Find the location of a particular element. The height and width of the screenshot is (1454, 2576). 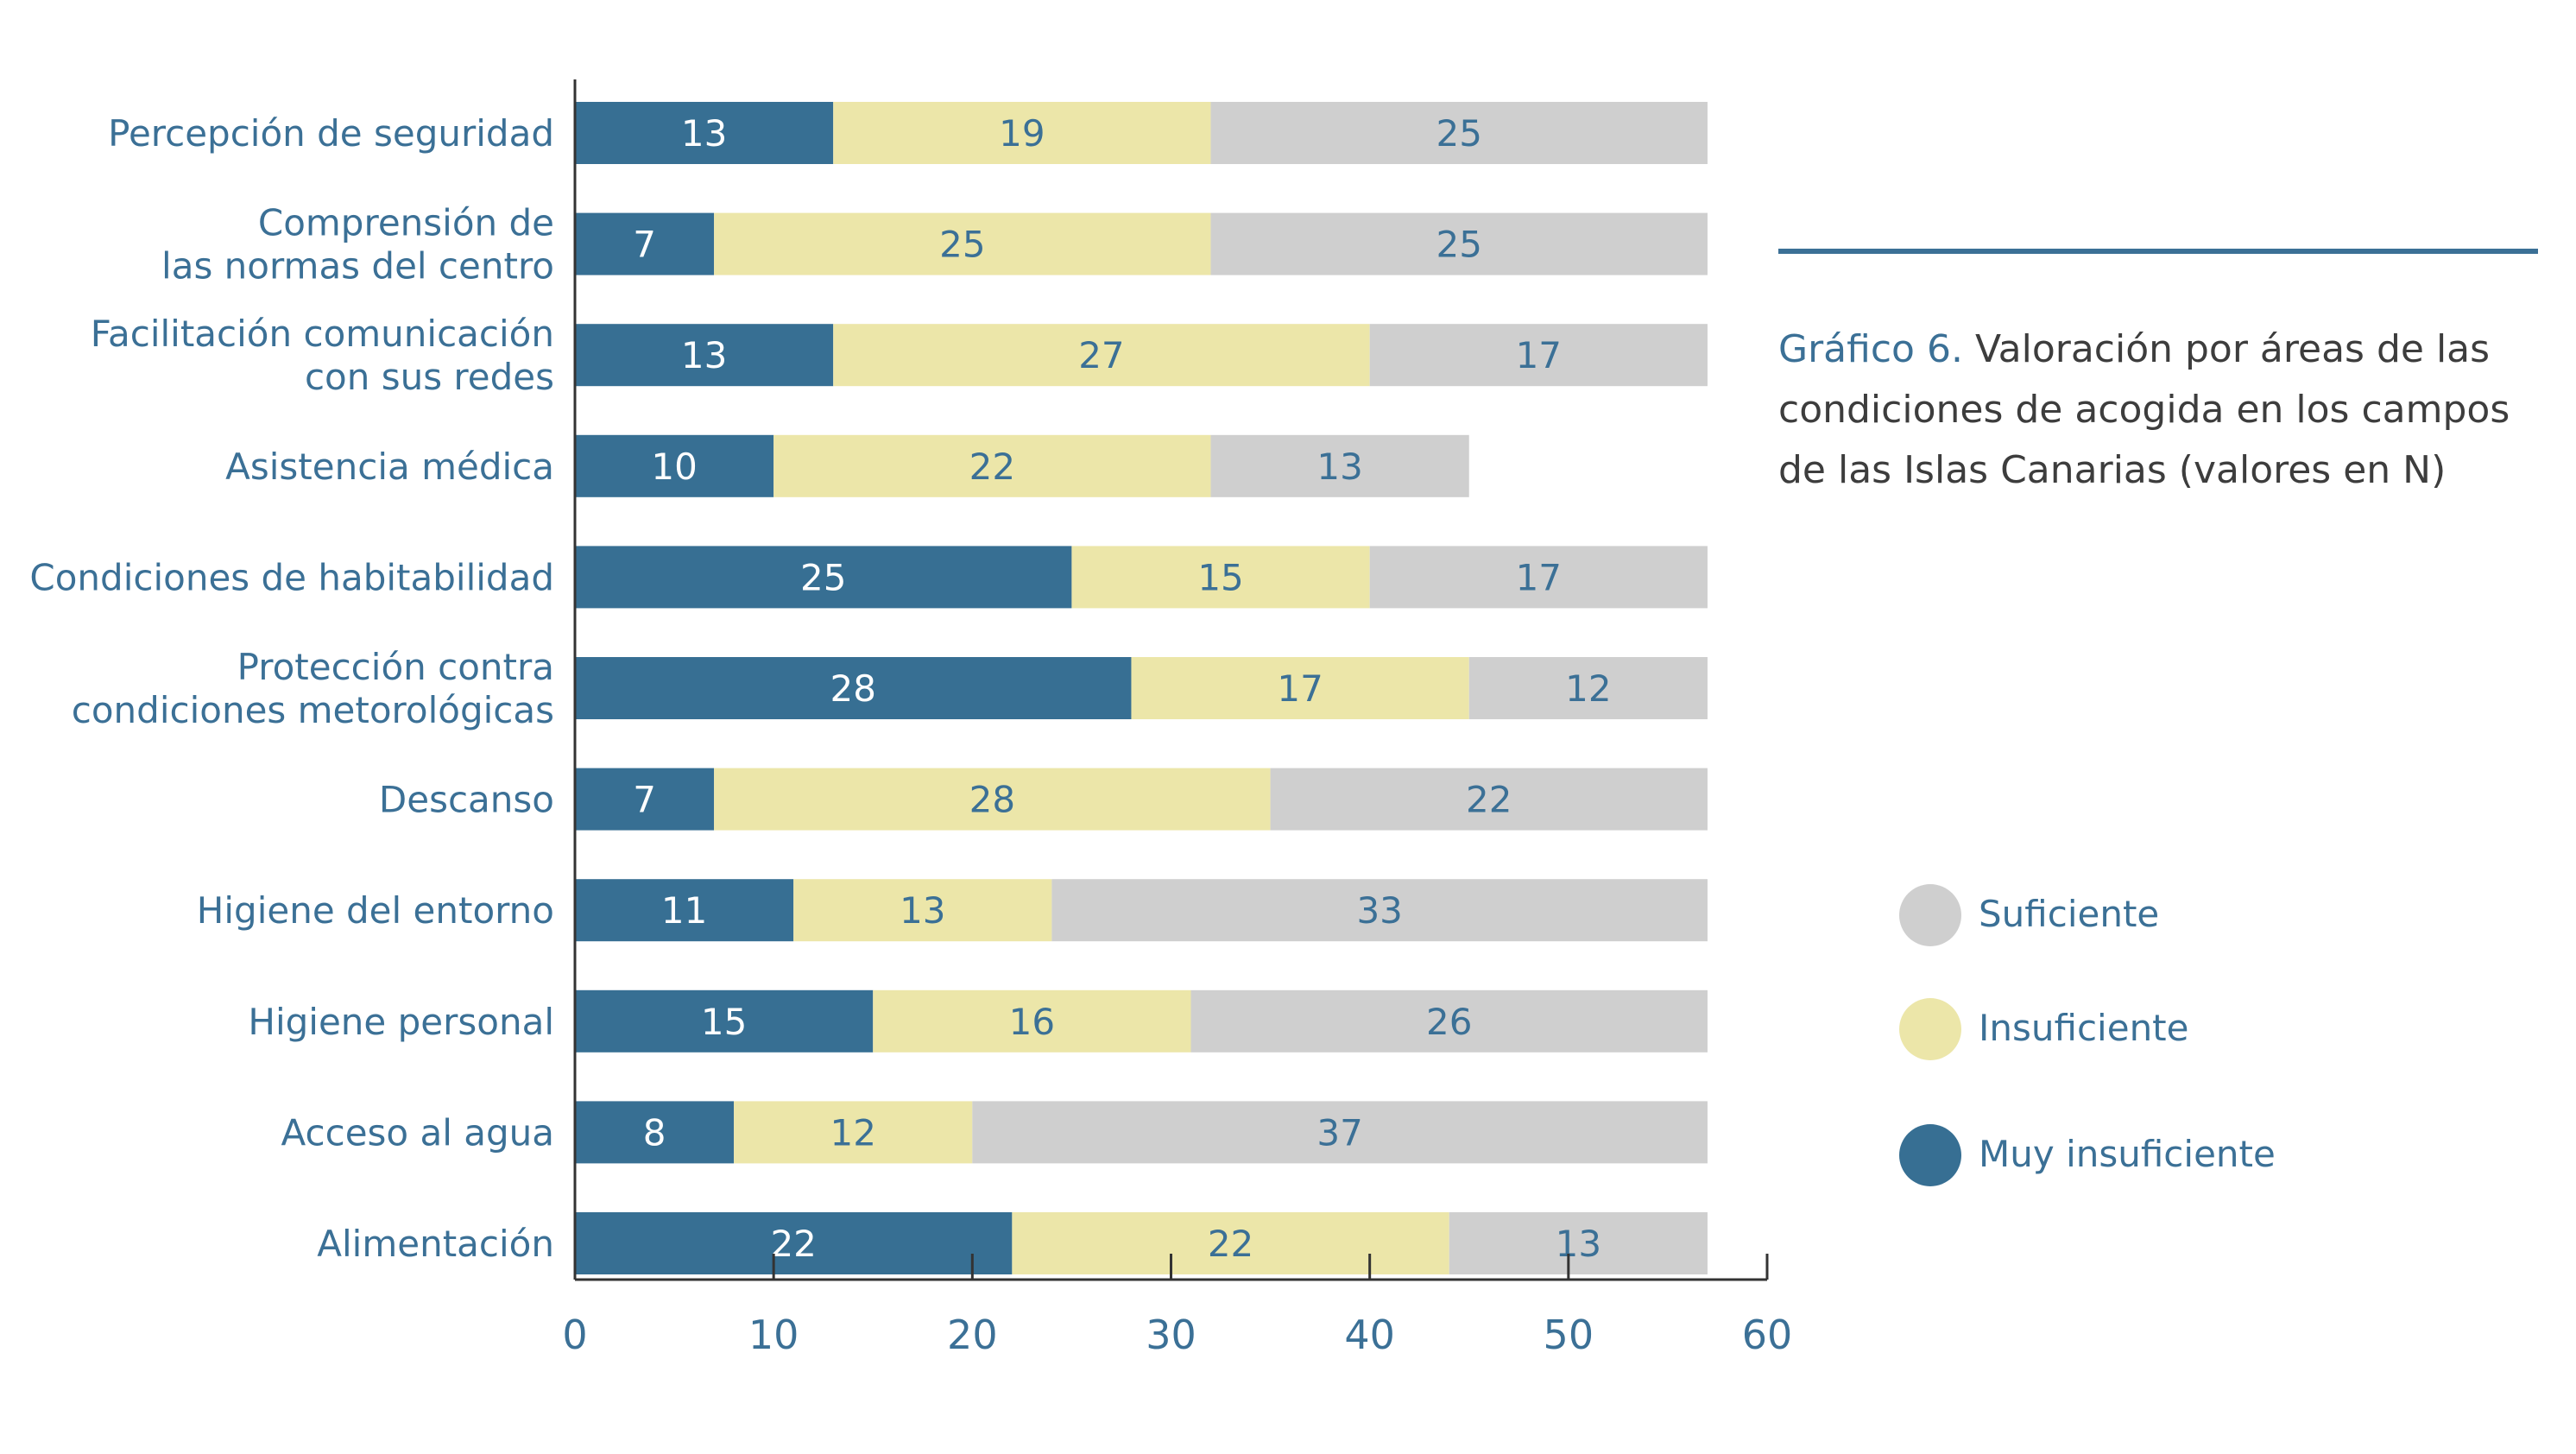

bar-suficiente-acceso-al-agua is located at coordinates (1340, 1132).